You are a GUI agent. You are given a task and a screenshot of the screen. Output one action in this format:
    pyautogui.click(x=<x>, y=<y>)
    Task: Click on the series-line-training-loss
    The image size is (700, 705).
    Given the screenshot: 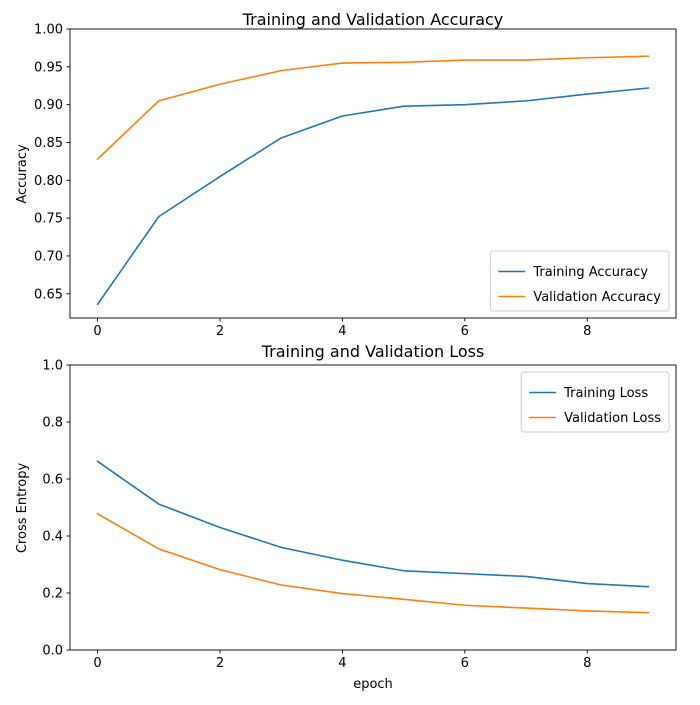 What is the action you would take?
    pyautogui.click(x=373, y=524)
    